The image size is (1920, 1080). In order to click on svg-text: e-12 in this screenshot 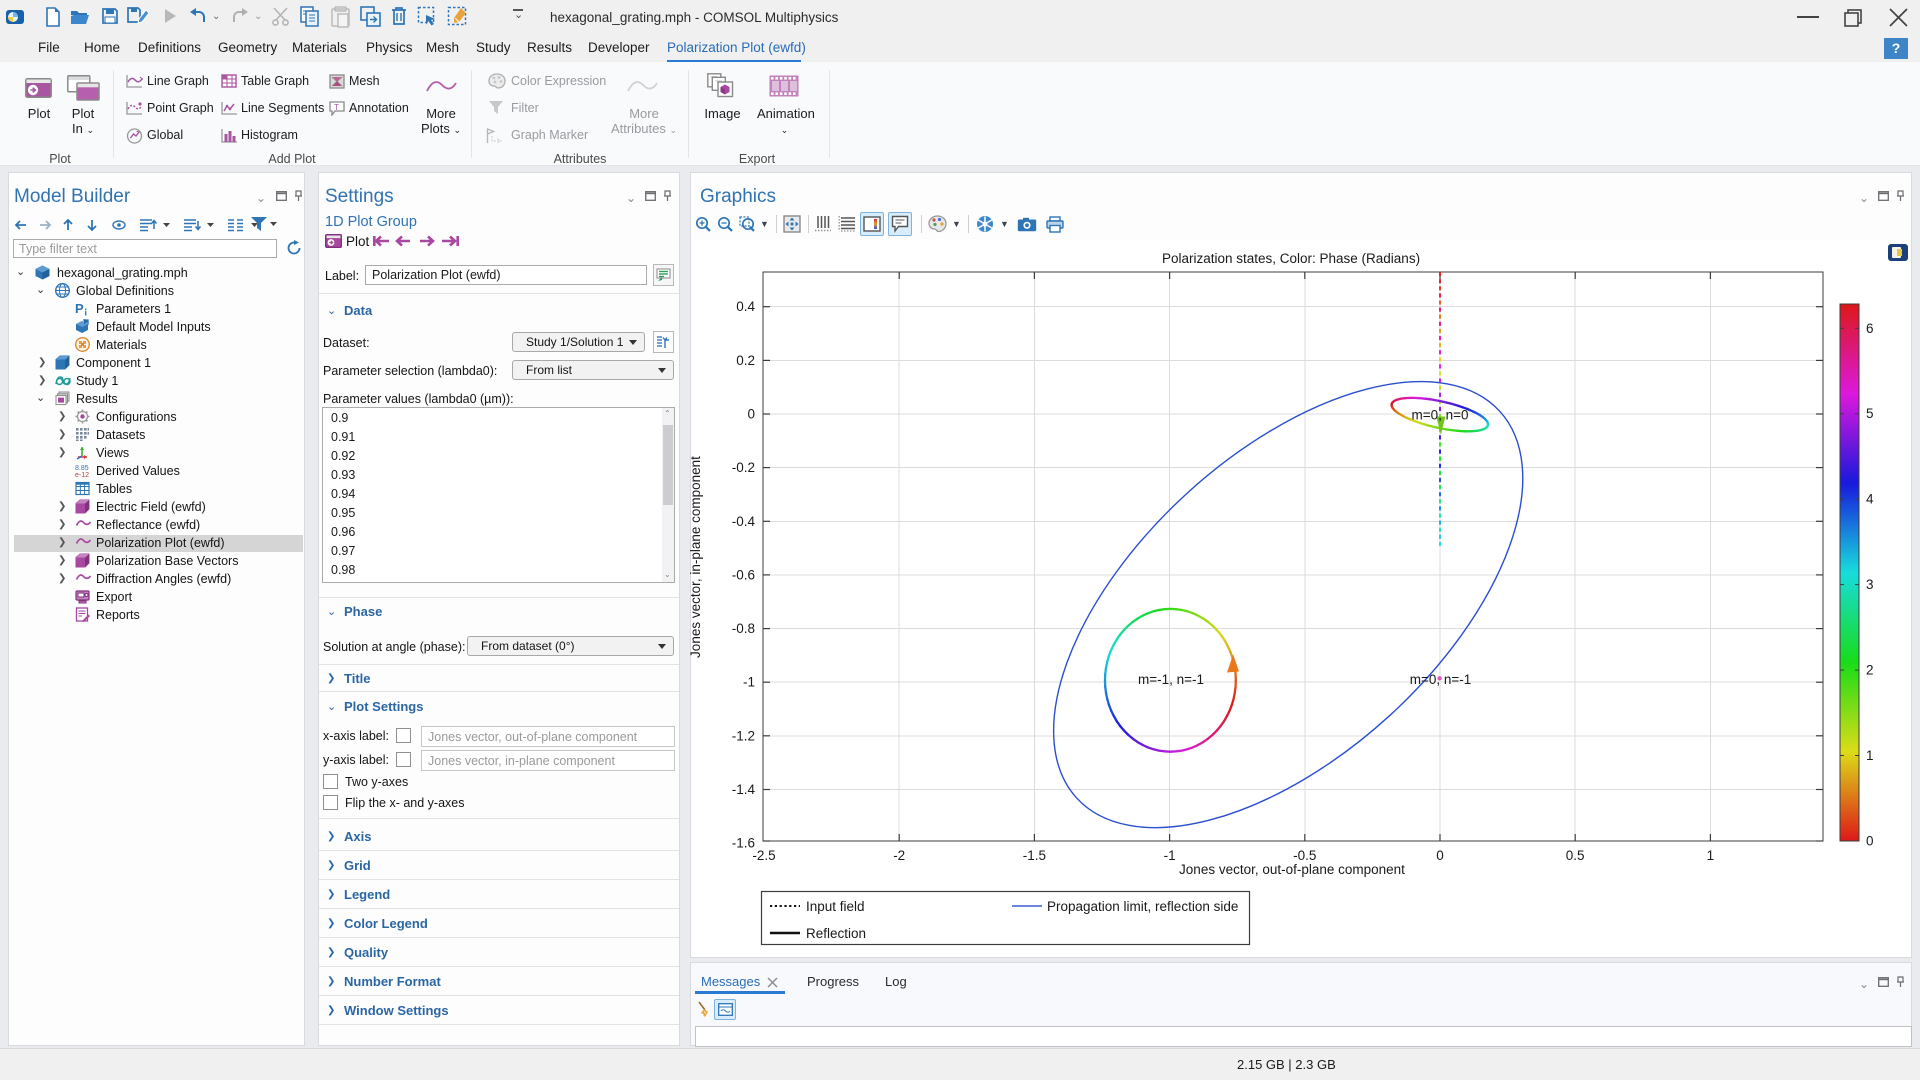, I will do `click(82, 475)`.